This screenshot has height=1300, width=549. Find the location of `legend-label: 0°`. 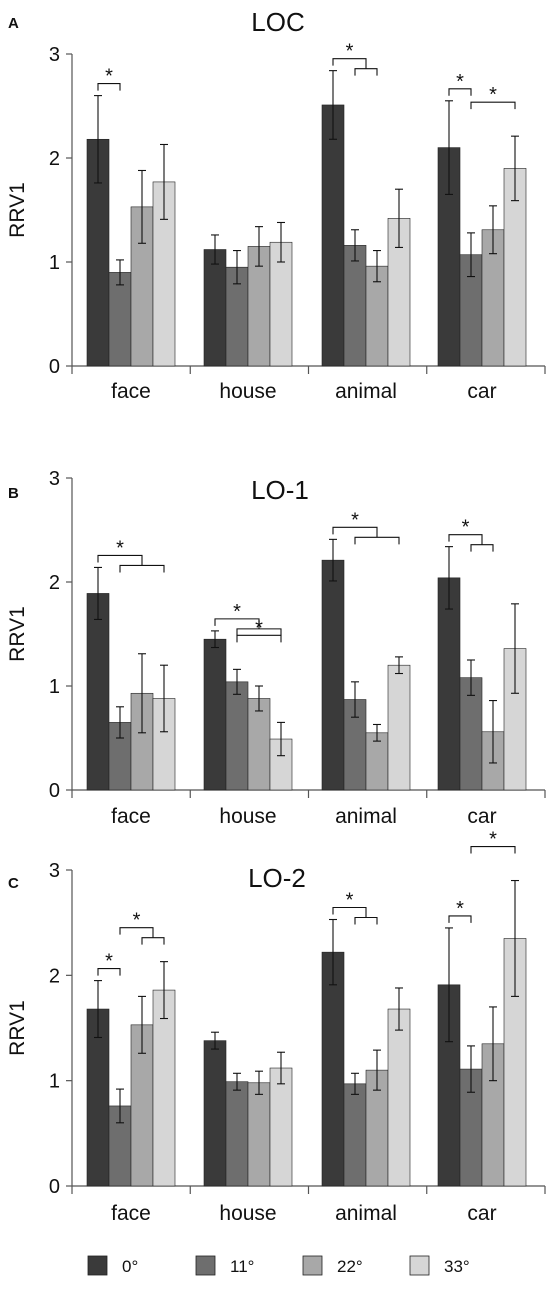

legend-label: 0° is located at coordinates (130, 1266).